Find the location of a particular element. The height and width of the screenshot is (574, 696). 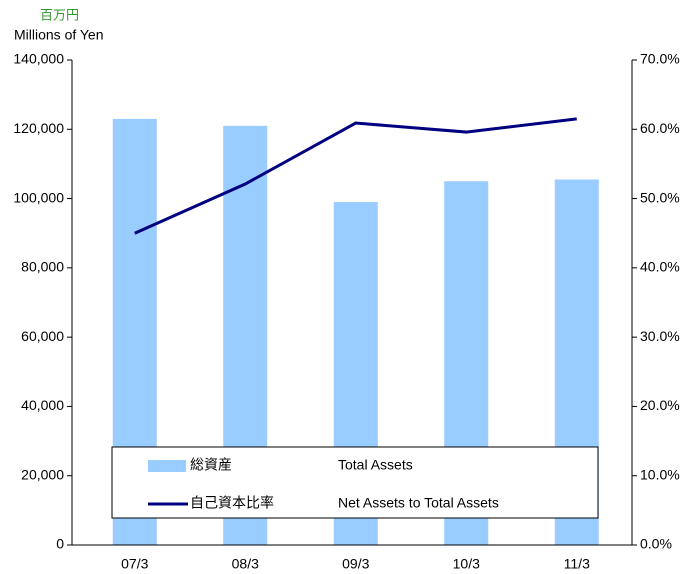

y-axis-label: Millions of Yen is located at coordinates (59, 35).